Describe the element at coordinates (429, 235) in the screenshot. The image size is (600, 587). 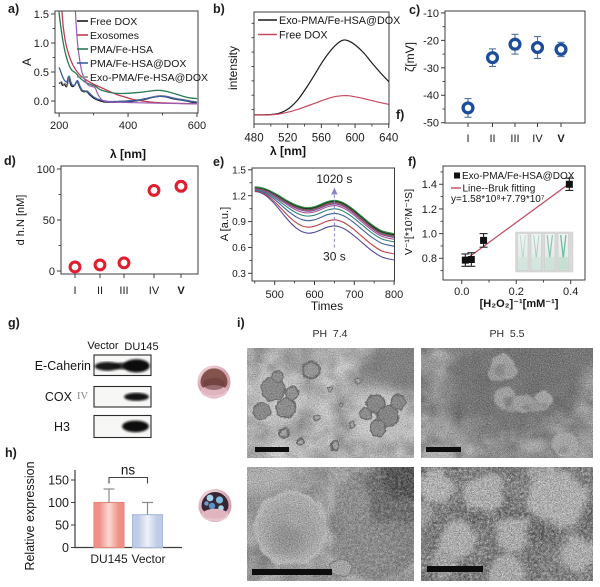
I see `y-tick-label: 1.0` at that location.